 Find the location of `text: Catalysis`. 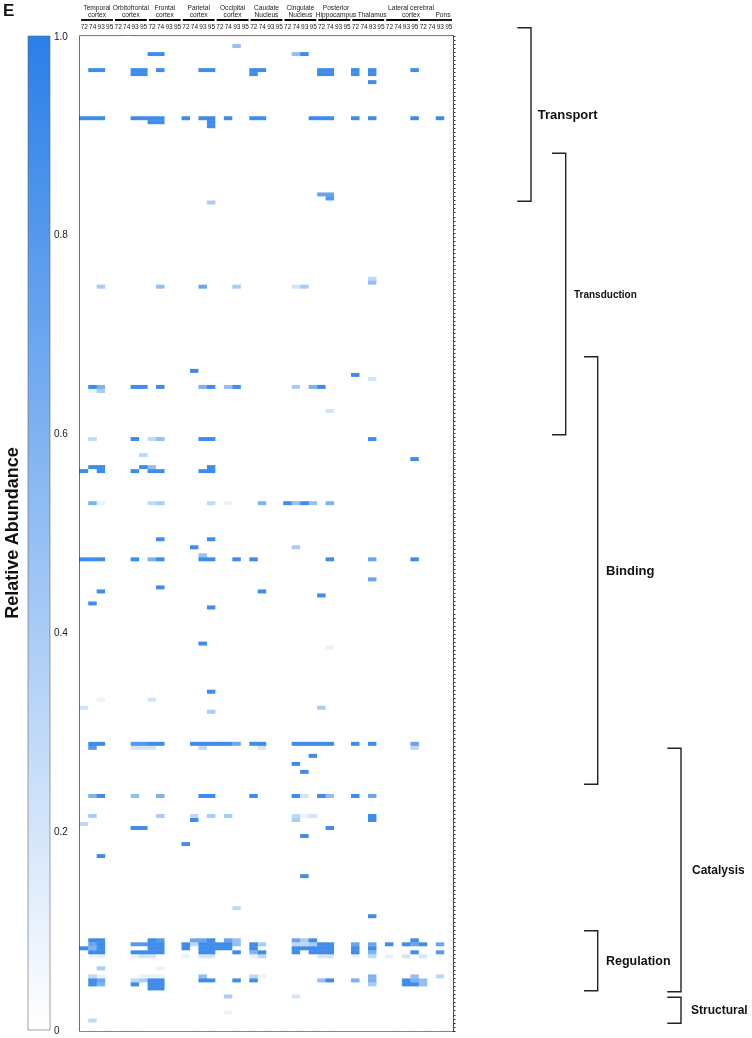

text: Catalysis is located at coordinates (719, 870).